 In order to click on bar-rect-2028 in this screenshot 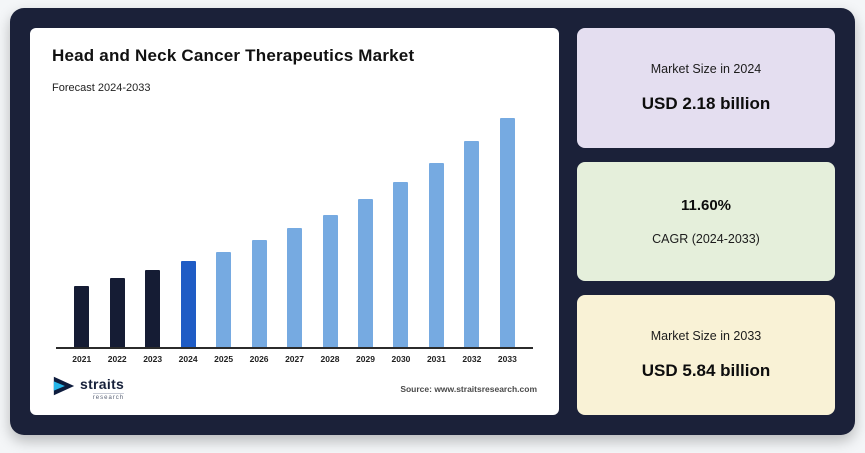, I will do `click(330, 280)`.